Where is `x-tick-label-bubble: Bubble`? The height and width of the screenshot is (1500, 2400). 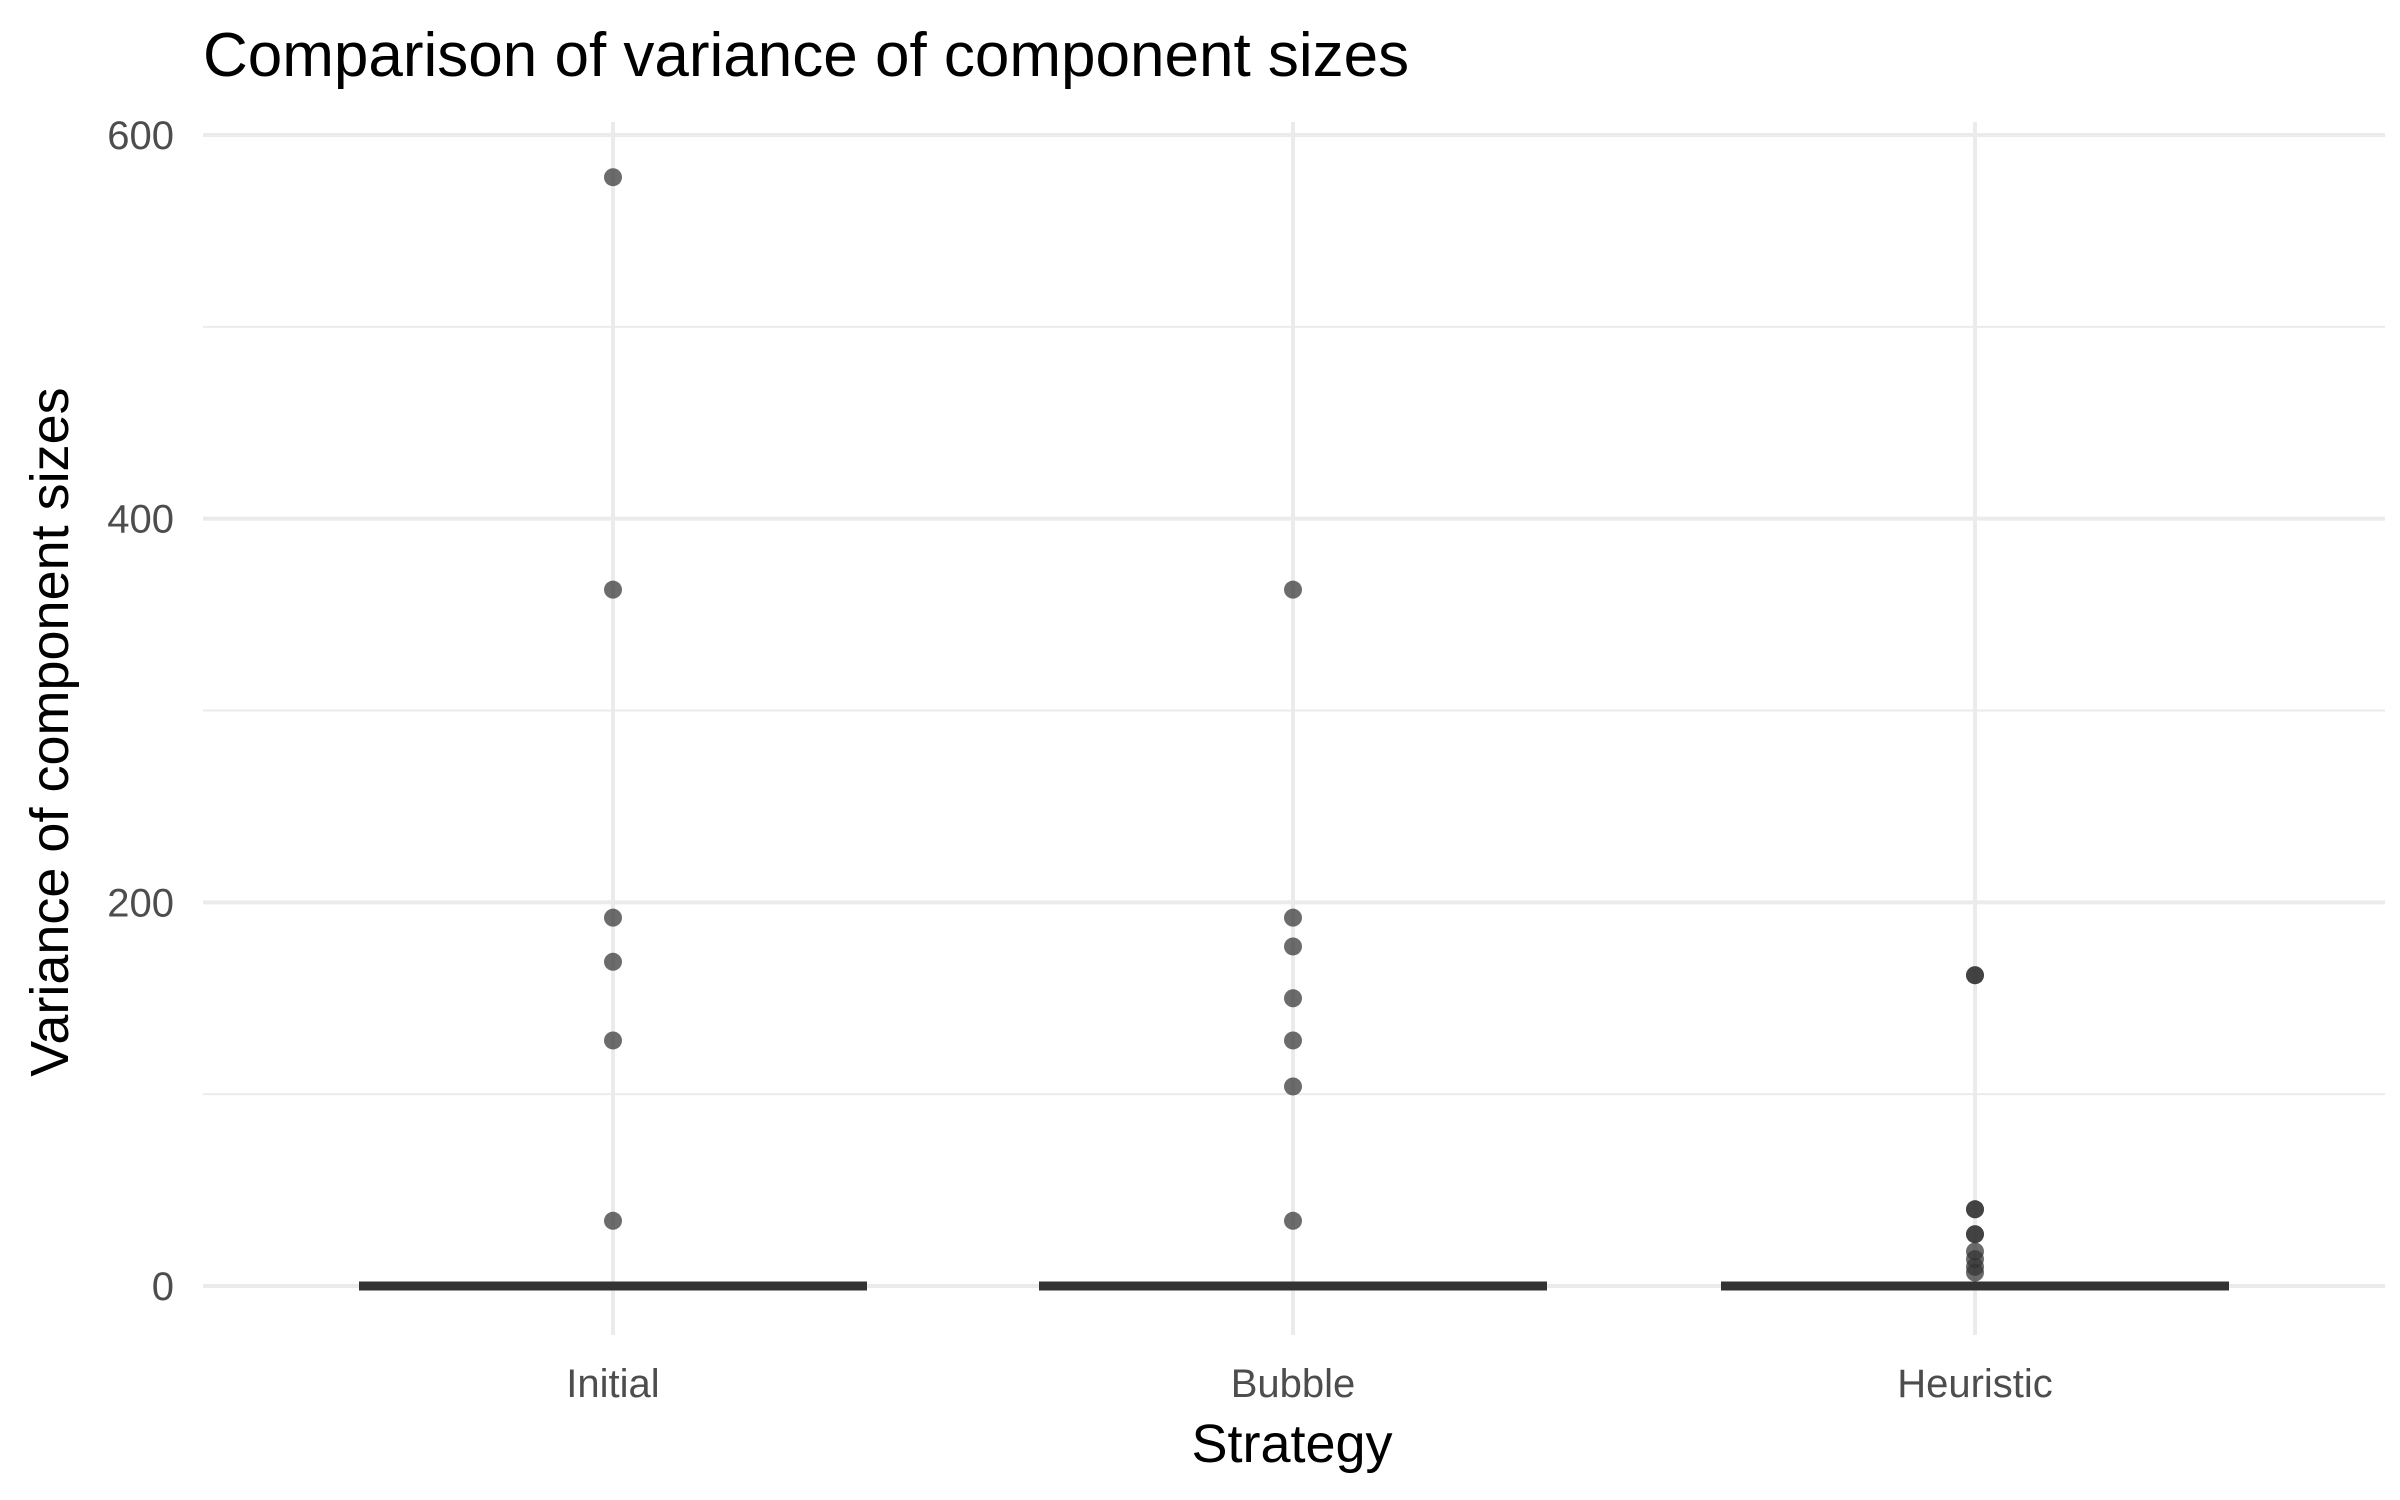
x-tick-label-bubble: Bubble is located at coordinates (1293, 1384).